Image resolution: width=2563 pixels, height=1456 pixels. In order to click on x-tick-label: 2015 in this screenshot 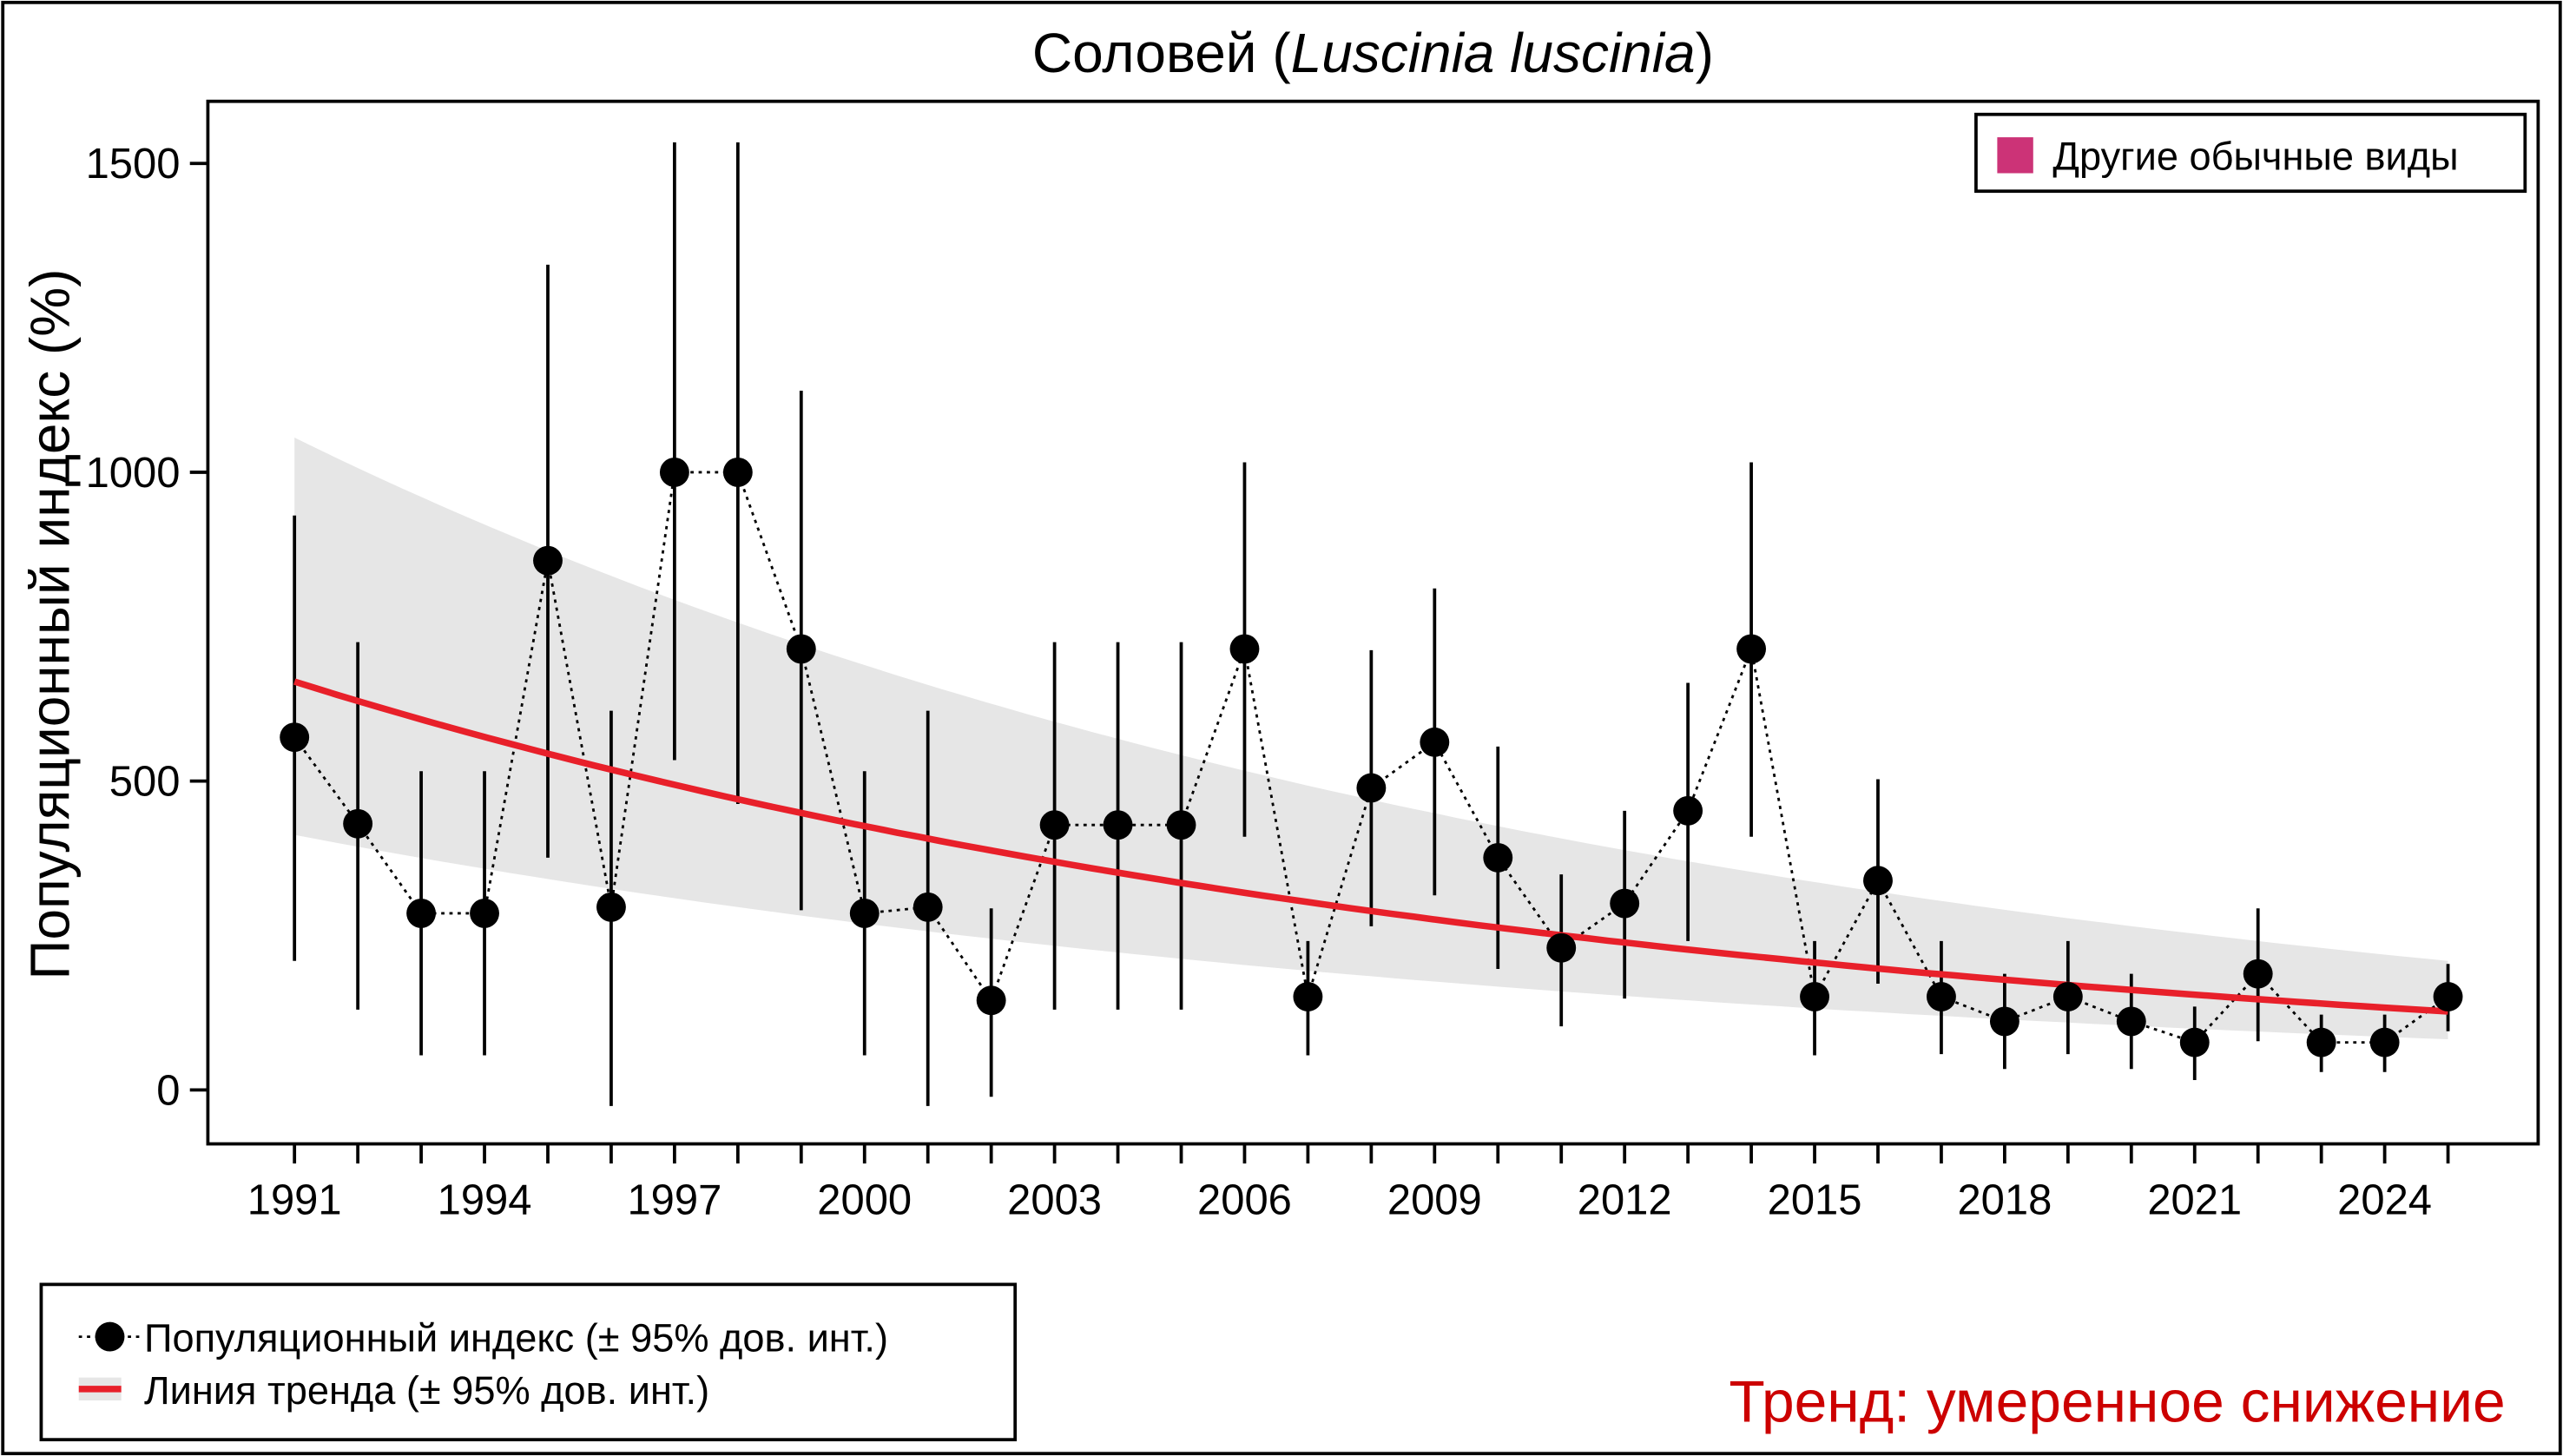, I will do `click(1815, 1199)`.